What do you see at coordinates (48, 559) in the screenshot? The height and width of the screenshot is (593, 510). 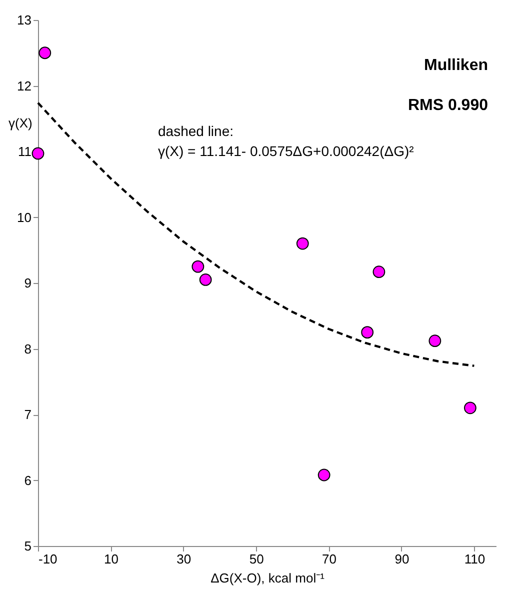 I see `x-tick-label: -10` at bounding box center [48, 559].